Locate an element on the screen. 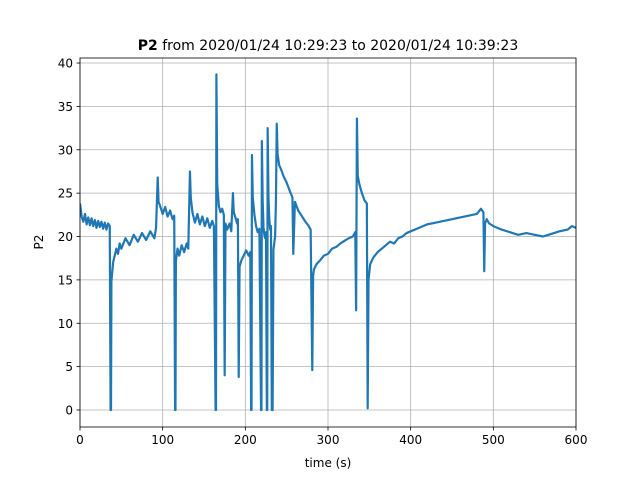 The image size is (640, 480). x-tick-label: 400 is located at coordinates (410, 440).